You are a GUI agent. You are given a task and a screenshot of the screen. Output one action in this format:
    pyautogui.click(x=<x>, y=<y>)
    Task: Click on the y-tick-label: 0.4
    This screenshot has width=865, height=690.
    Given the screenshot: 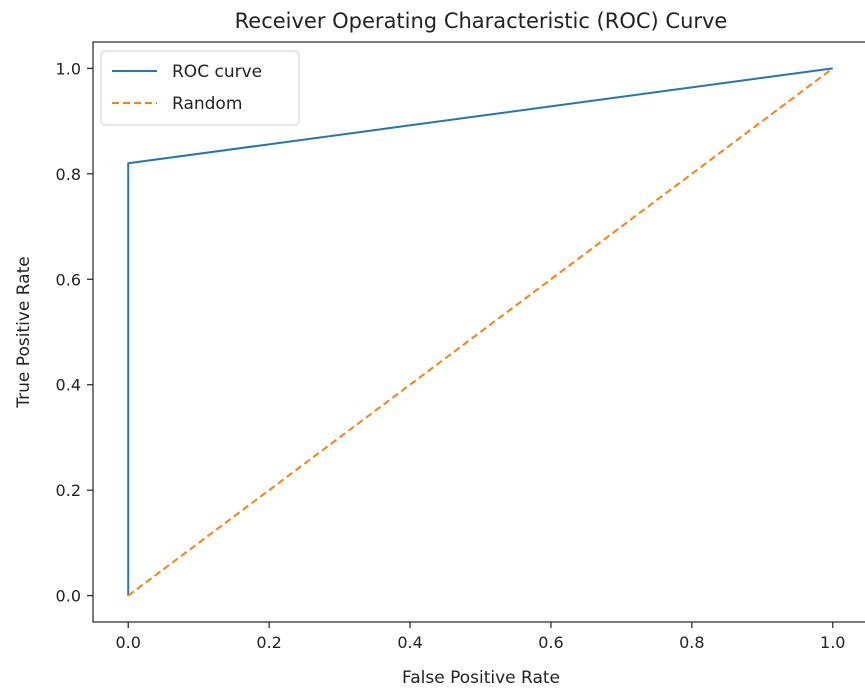 What is the action you would take?
    pyautogui.click(x=68, y=385)
    